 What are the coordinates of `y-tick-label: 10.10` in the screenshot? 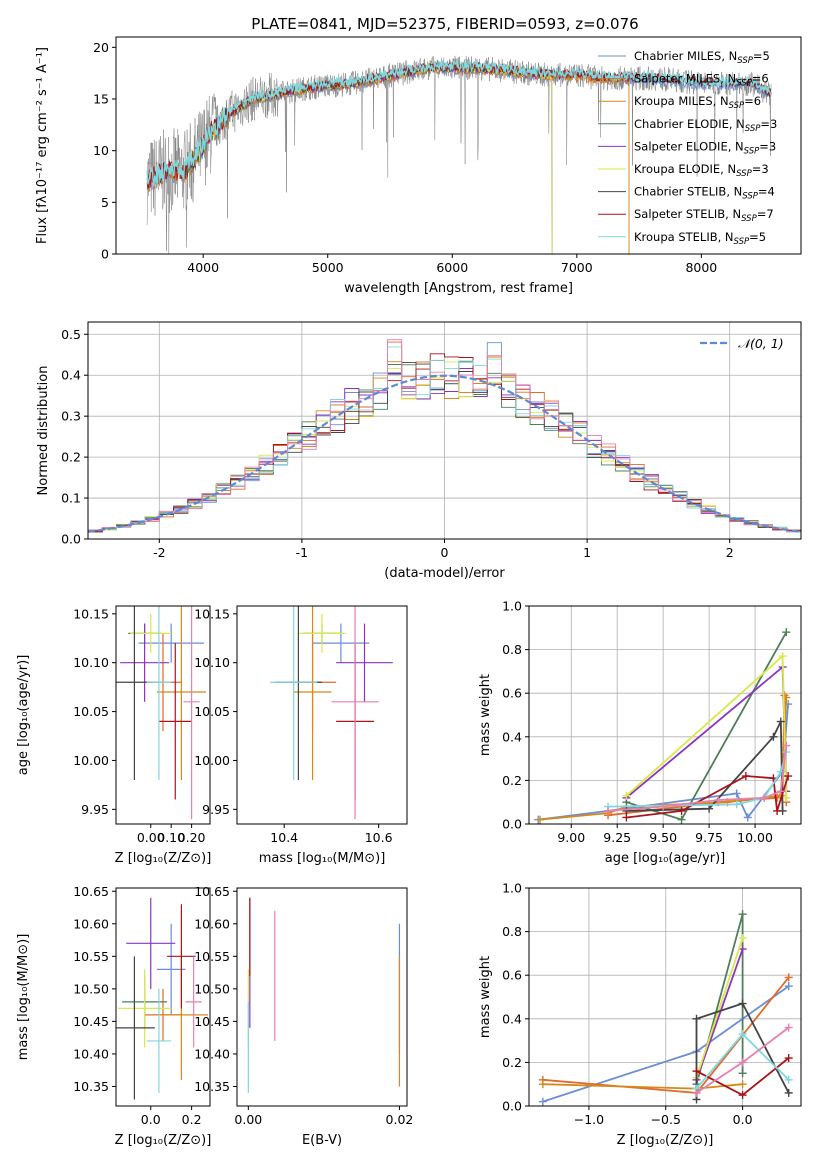 It's located at (212, 662).